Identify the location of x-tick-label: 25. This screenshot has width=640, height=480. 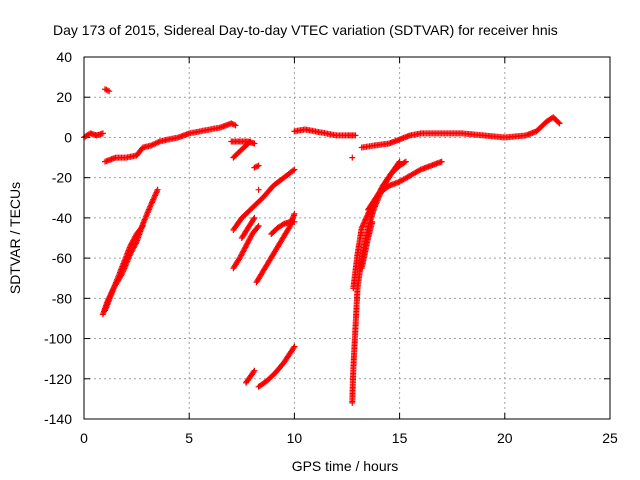
(610, 438).